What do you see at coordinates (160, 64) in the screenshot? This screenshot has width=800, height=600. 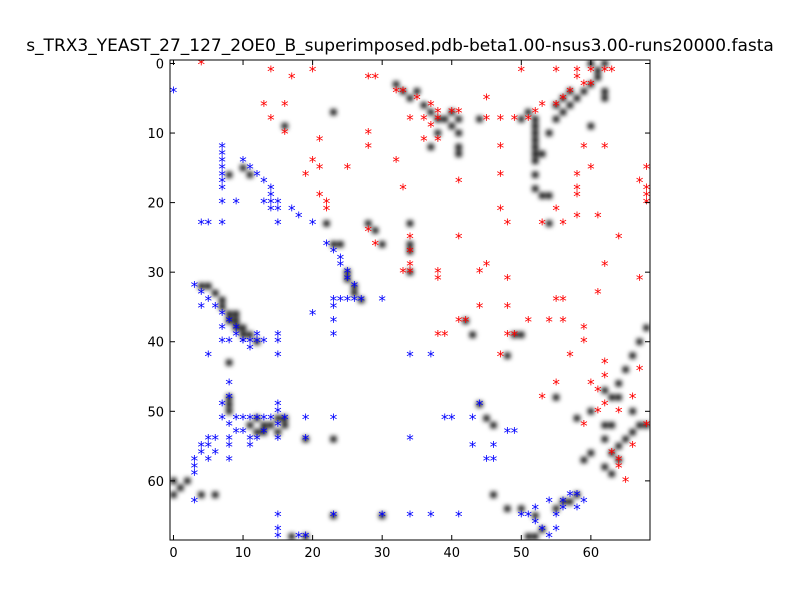 I see `y-tick-label: 0` at bounding box center [160, 64].